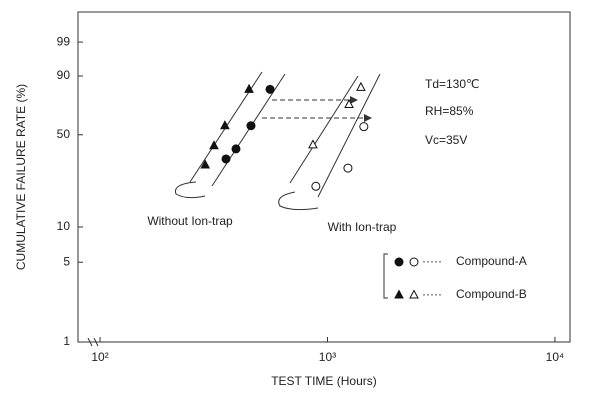  What do you see at coordinates (66, 341) in the screenshot?
I see `y-tick-label: 1` at bounding box center [66, 341].